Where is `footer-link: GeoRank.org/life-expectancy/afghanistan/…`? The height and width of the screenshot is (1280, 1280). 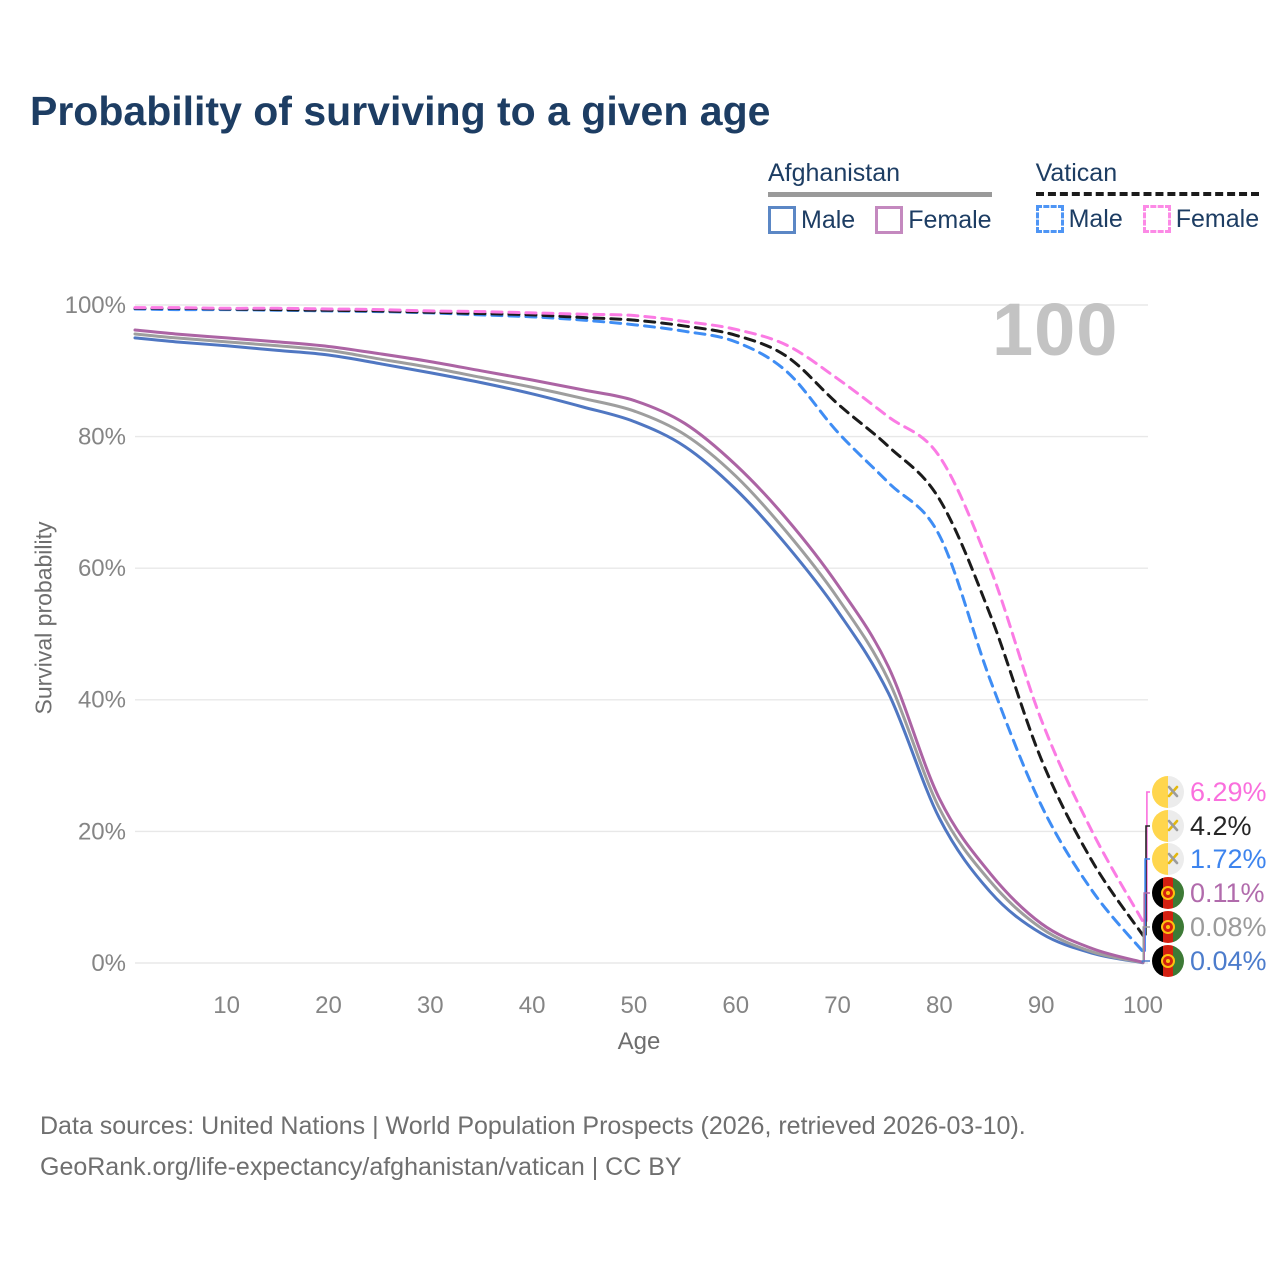
footer-link: GeoRank.org/life-expectancy/afghanistan/… is located at coordinates (361, 1167).